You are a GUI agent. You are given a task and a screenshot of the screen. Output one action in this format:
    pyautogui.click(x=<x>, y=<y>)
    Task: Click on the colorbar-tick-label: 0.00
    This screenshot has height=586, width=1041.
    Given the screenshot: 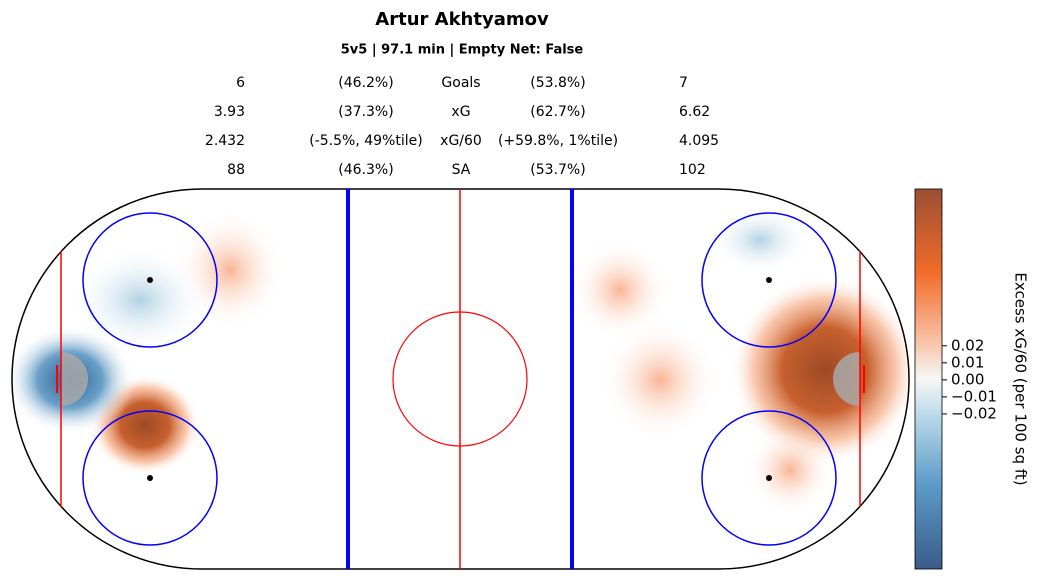 What is the action you would take?
    pyautogui.click(x=967, y=379)
    